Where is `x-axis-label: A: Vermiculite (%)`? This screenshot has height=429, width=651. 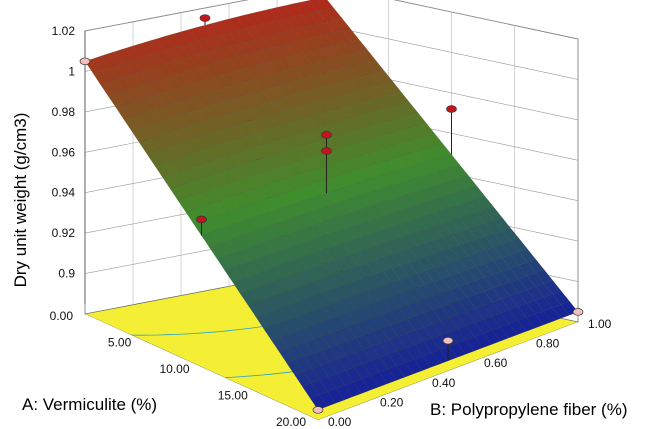 x-axis-label: A: Vermiculite (%) is located at coordinates (89, 404).